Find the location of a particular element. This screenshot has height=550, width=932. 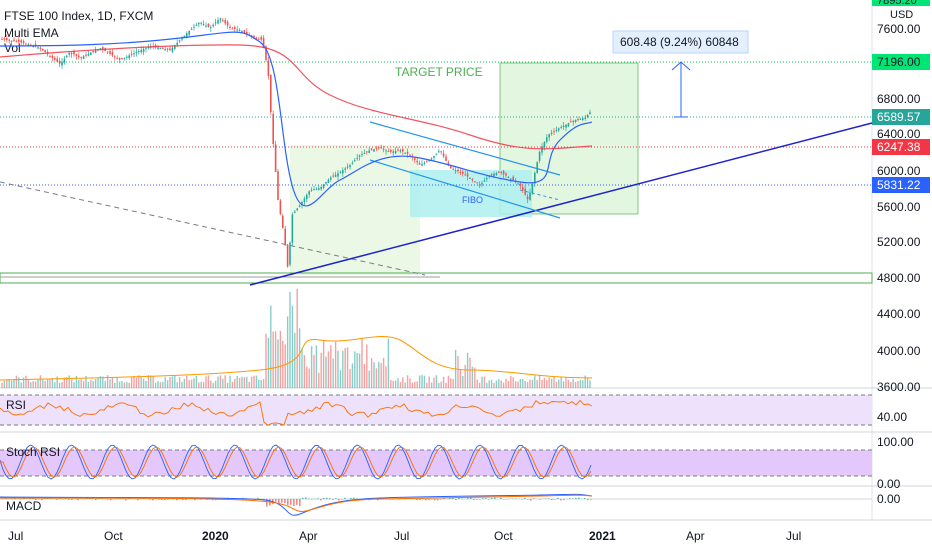

time-tick-label: Apr is located at coordinates (695, 536).